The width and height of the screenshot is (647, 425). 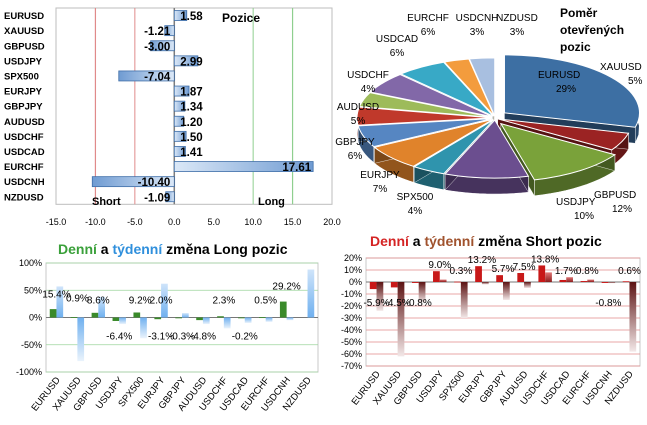 What do you see at coordinates (191, 108) in the screenshot?
I see `value-label: 1.34` at bounding box center [191, 108].